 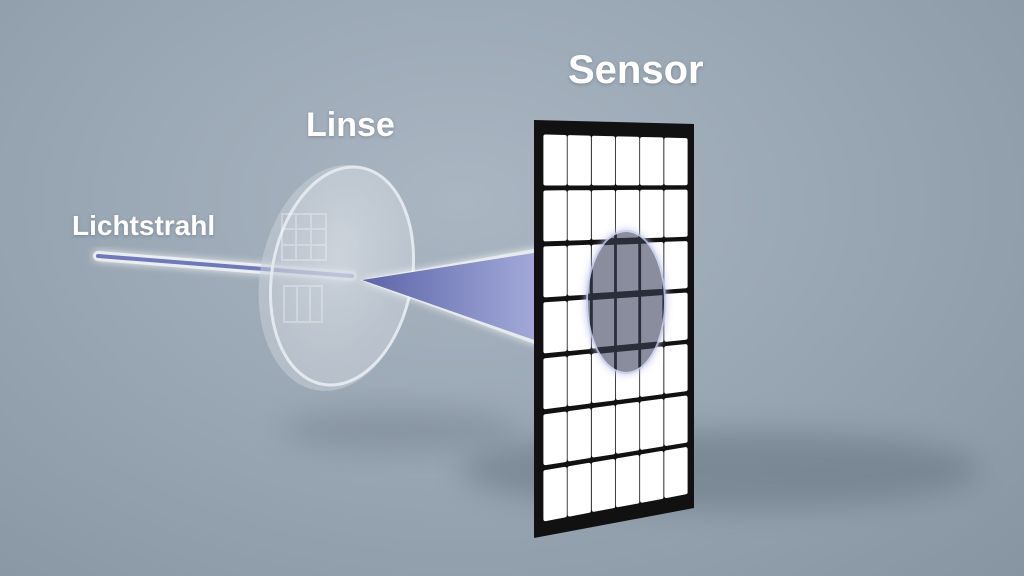 What do you see at coordinates (304, 268) in the screenshot?
I see `lens-refraction` at bounding box center [304, 268].